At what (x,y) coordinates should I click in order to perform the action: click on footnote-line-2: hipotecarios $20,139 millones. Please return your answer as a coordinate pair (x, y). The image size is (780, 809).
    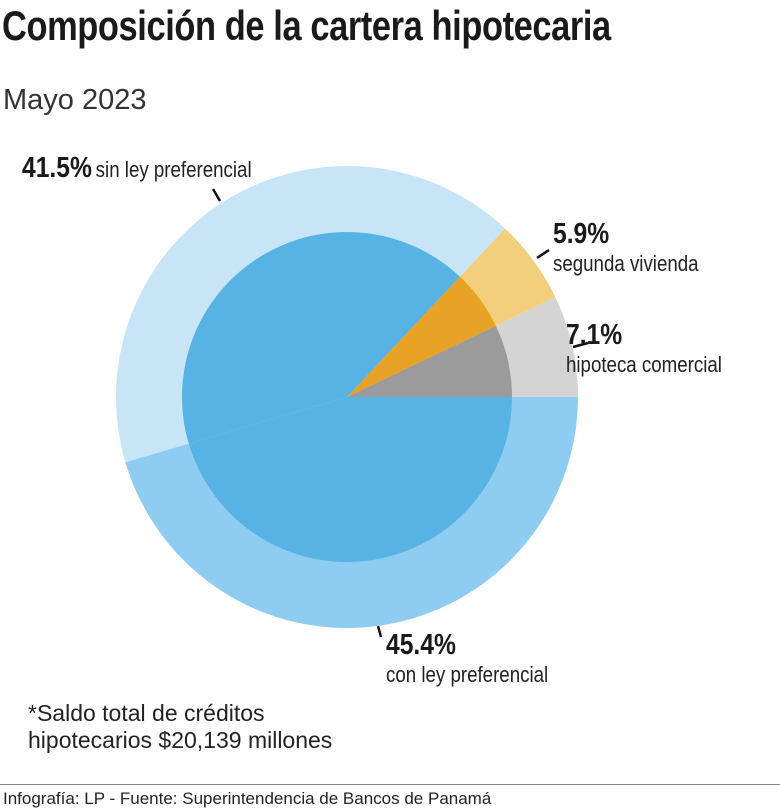
    Looking at the image, I should click on (180, 740).